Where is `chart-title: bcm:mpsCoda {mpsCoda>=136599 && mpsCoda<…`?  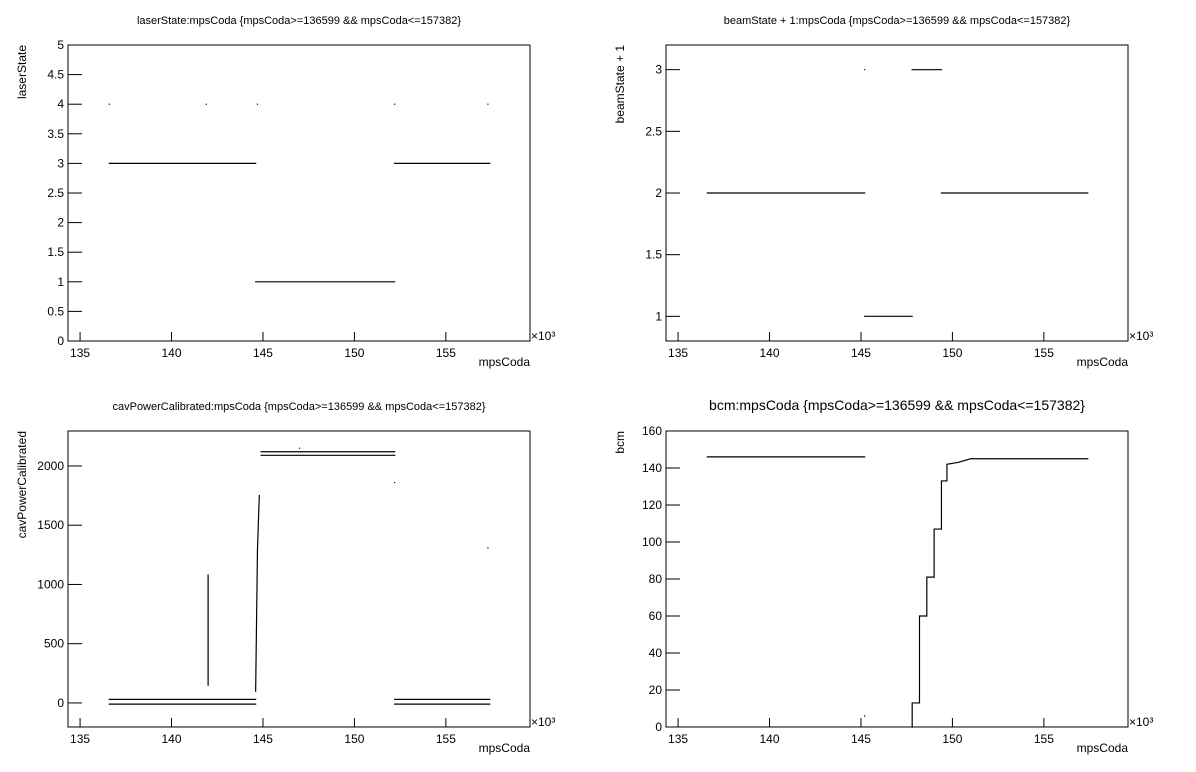 chart-title: bcm:mpsCoda {mpsCoda>=136599 && mpsCoda<… is located at coordinates (897, 405).